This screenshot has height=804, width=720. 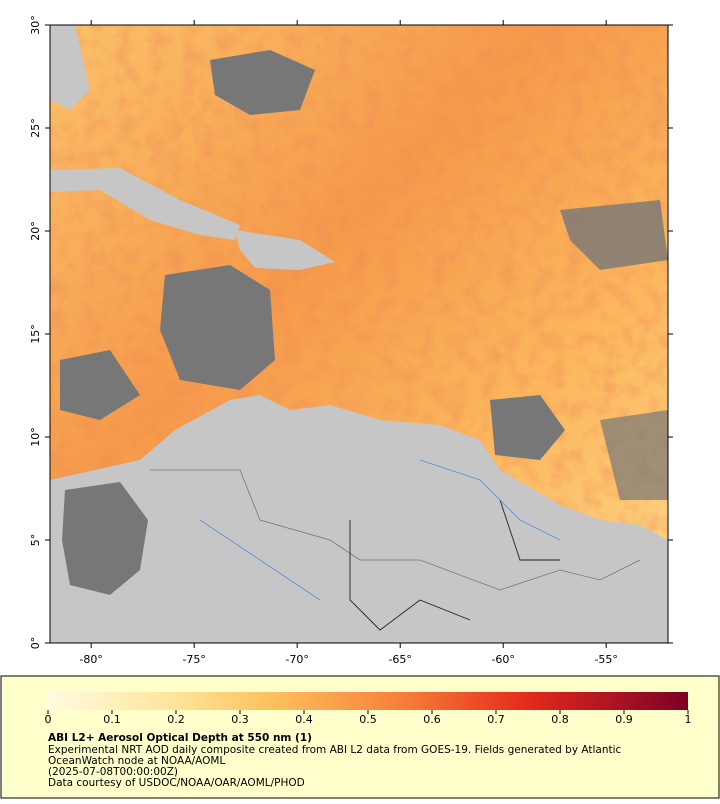 I want to click on colorbar-tick-label: 0.2, so click(x=176, y=719).